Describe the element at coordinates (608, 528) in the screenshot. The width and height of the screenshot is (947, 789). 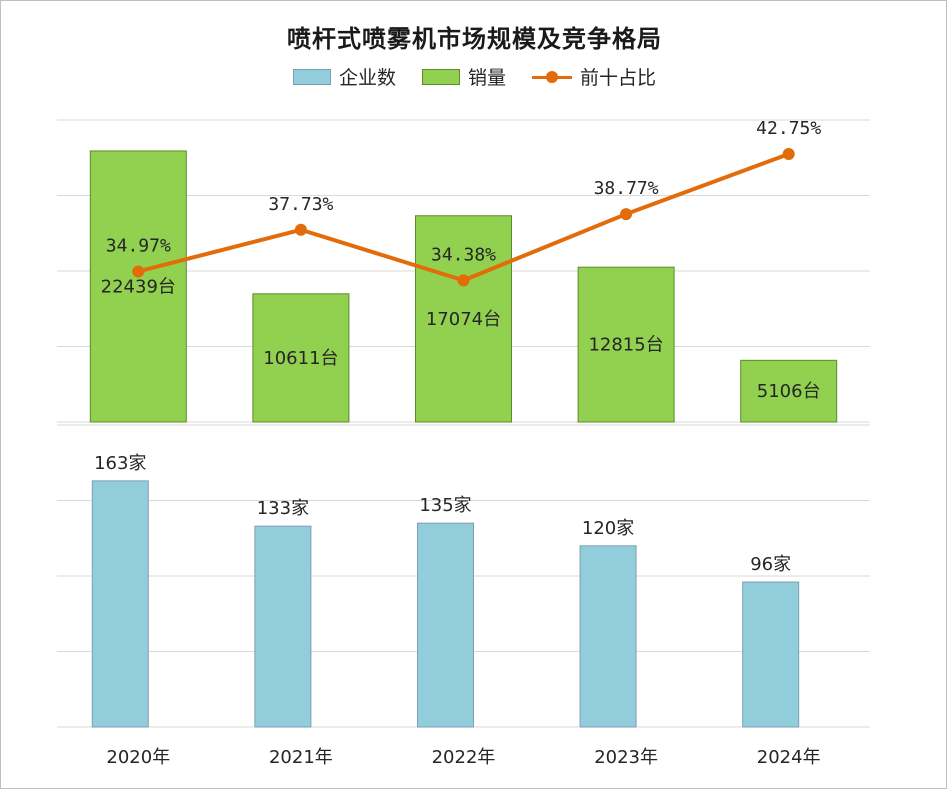
I see `companies-data-label: 120家` at that location.